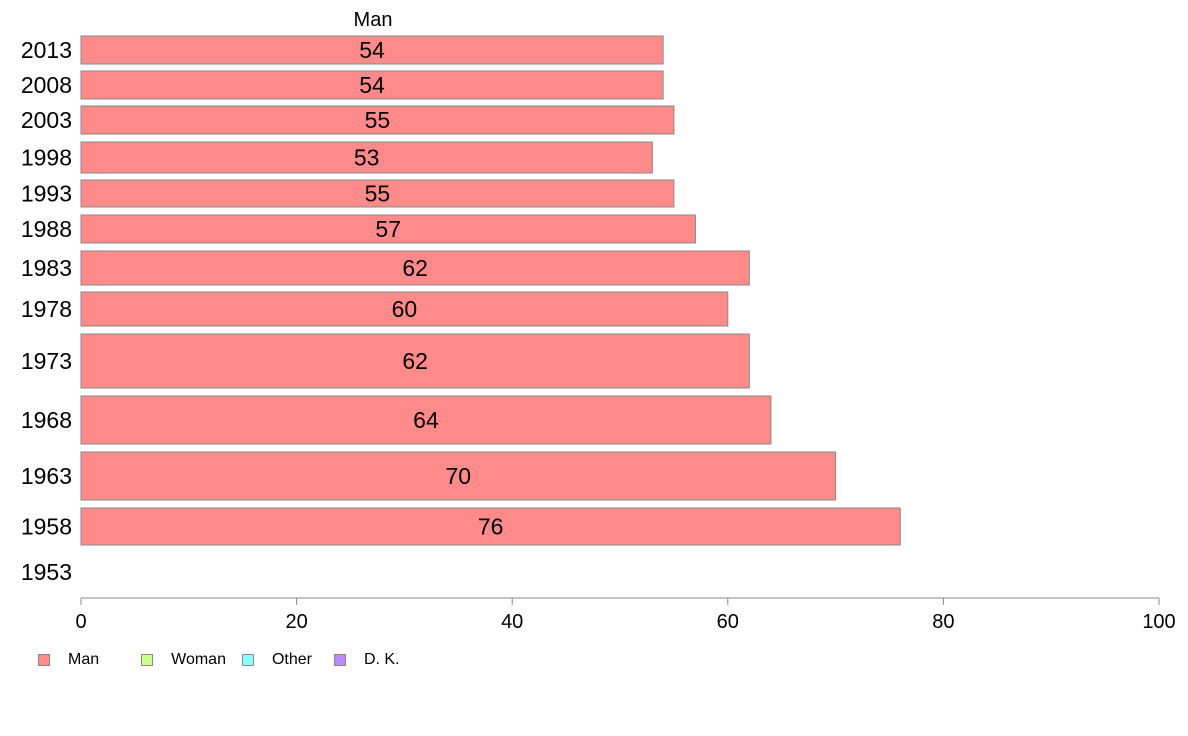 The width and height of the screenshot is (1188, 736). Describe the element at coordinates (46, 85) in the screenshot. I see `y-tick-label: 2008` at that location.